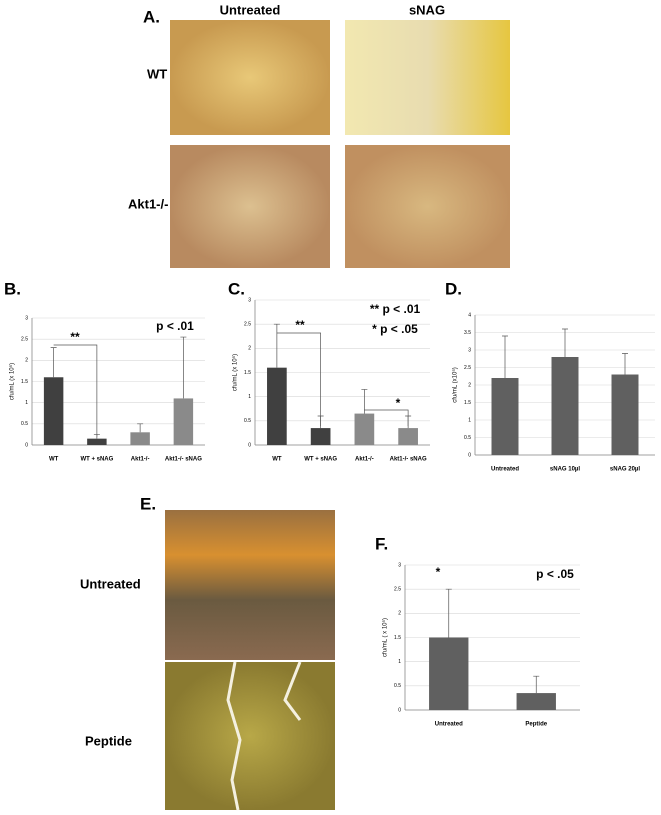 The height and width of the screenshot is (815, 661). What do you see at coordinates (455, 385) in the screenshot?
I see `y-axis-label: cfu/mL (x10⁵)` at bounding box center [455, 385].